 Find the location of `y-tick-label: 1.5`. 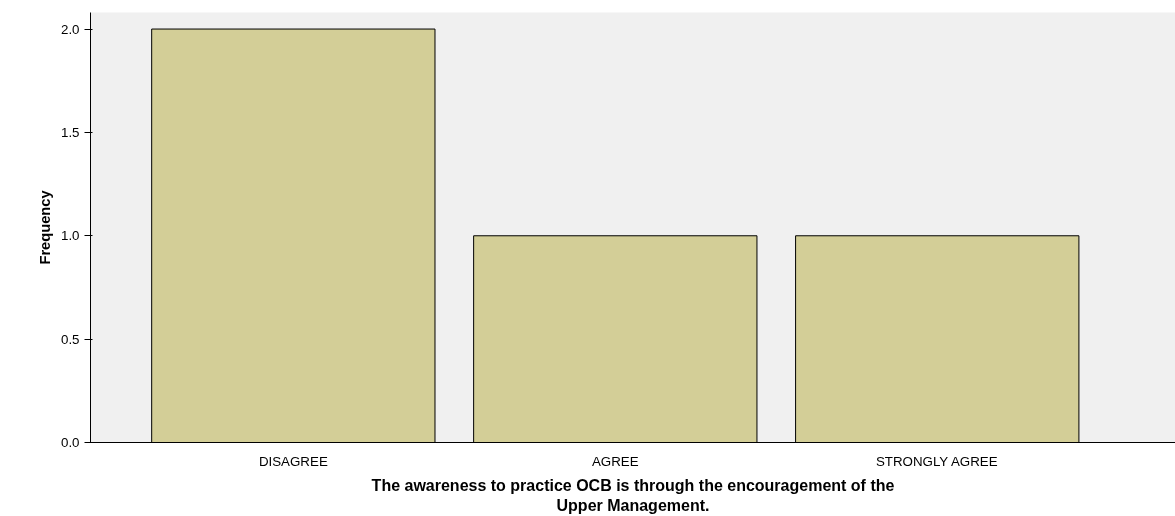

y-tick-label: 1.5 is located at coordinates (70, 132).